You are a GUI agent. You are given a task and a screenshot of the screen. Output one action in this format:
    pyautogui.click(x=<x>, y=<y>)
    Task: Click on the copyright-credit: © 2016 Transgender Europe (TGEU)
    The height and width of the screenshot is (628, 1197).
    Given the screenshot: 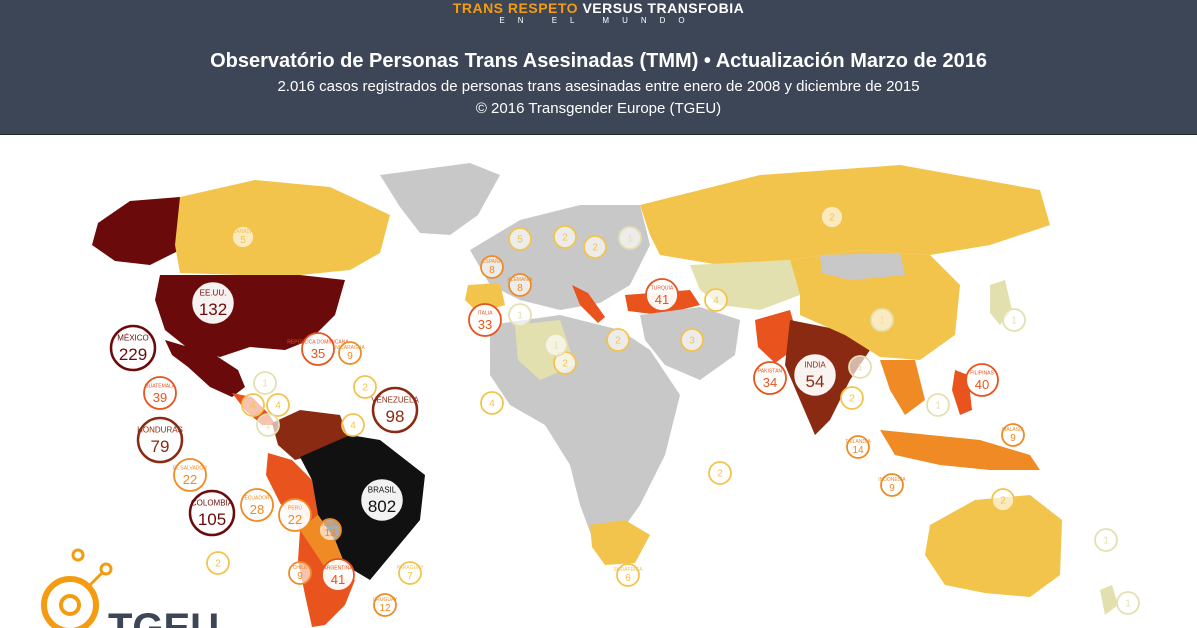 What is the action you would take?
    pyautogui.click(x=598, y=108)
    